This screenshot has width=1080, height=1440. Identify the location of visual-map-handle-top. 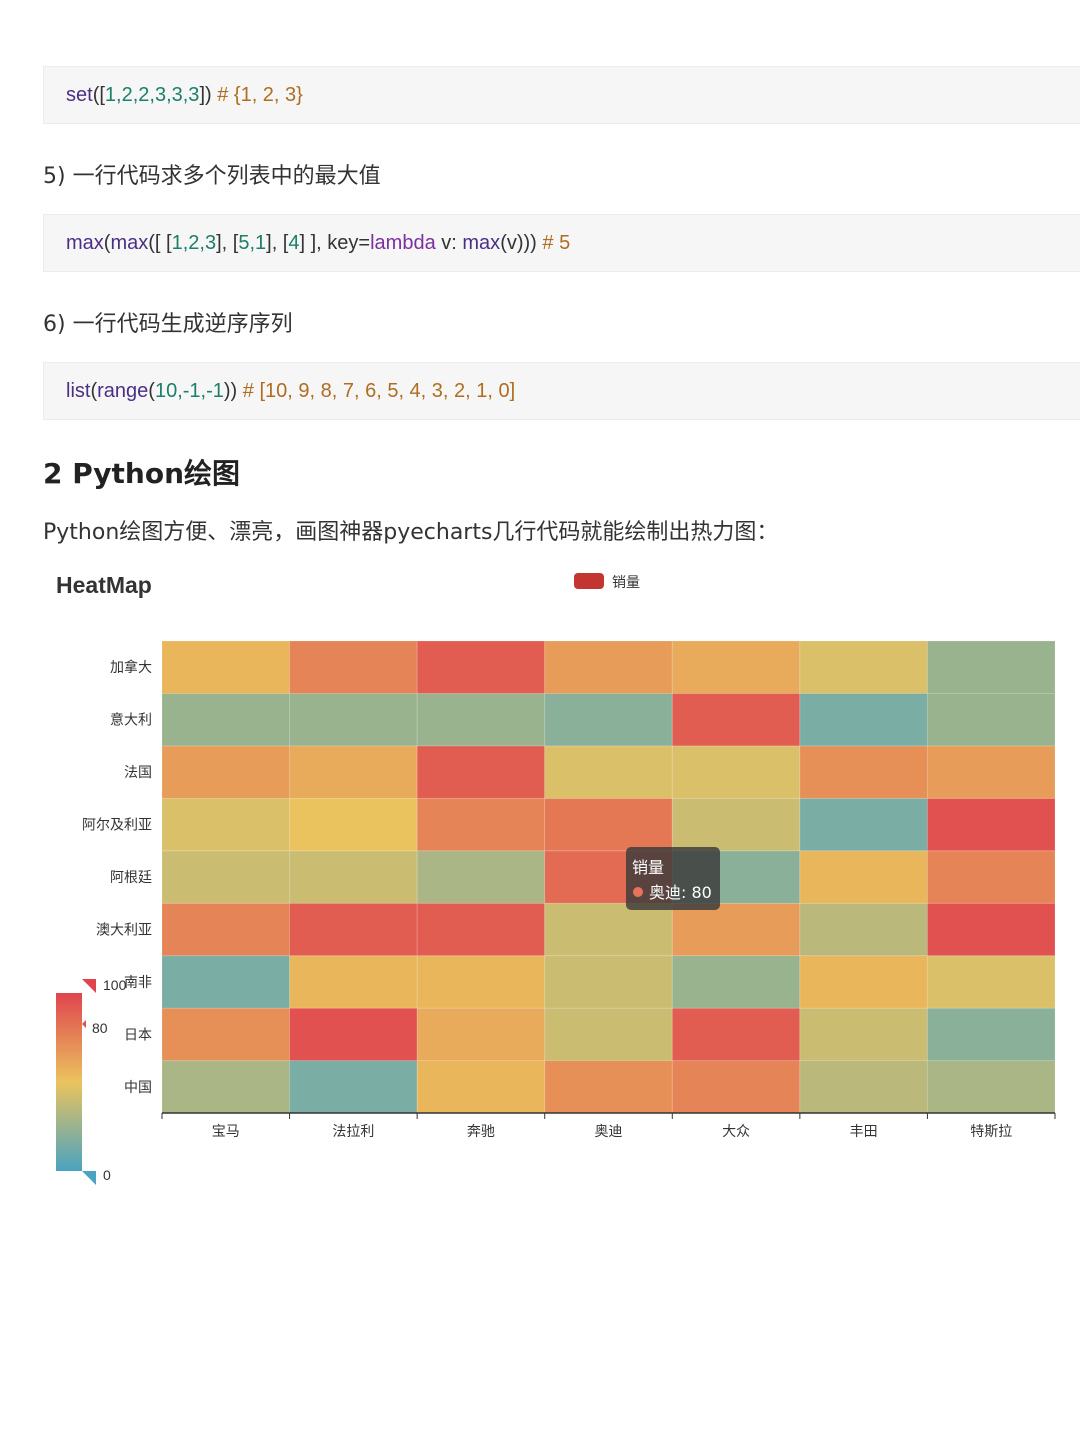
(89, 986).